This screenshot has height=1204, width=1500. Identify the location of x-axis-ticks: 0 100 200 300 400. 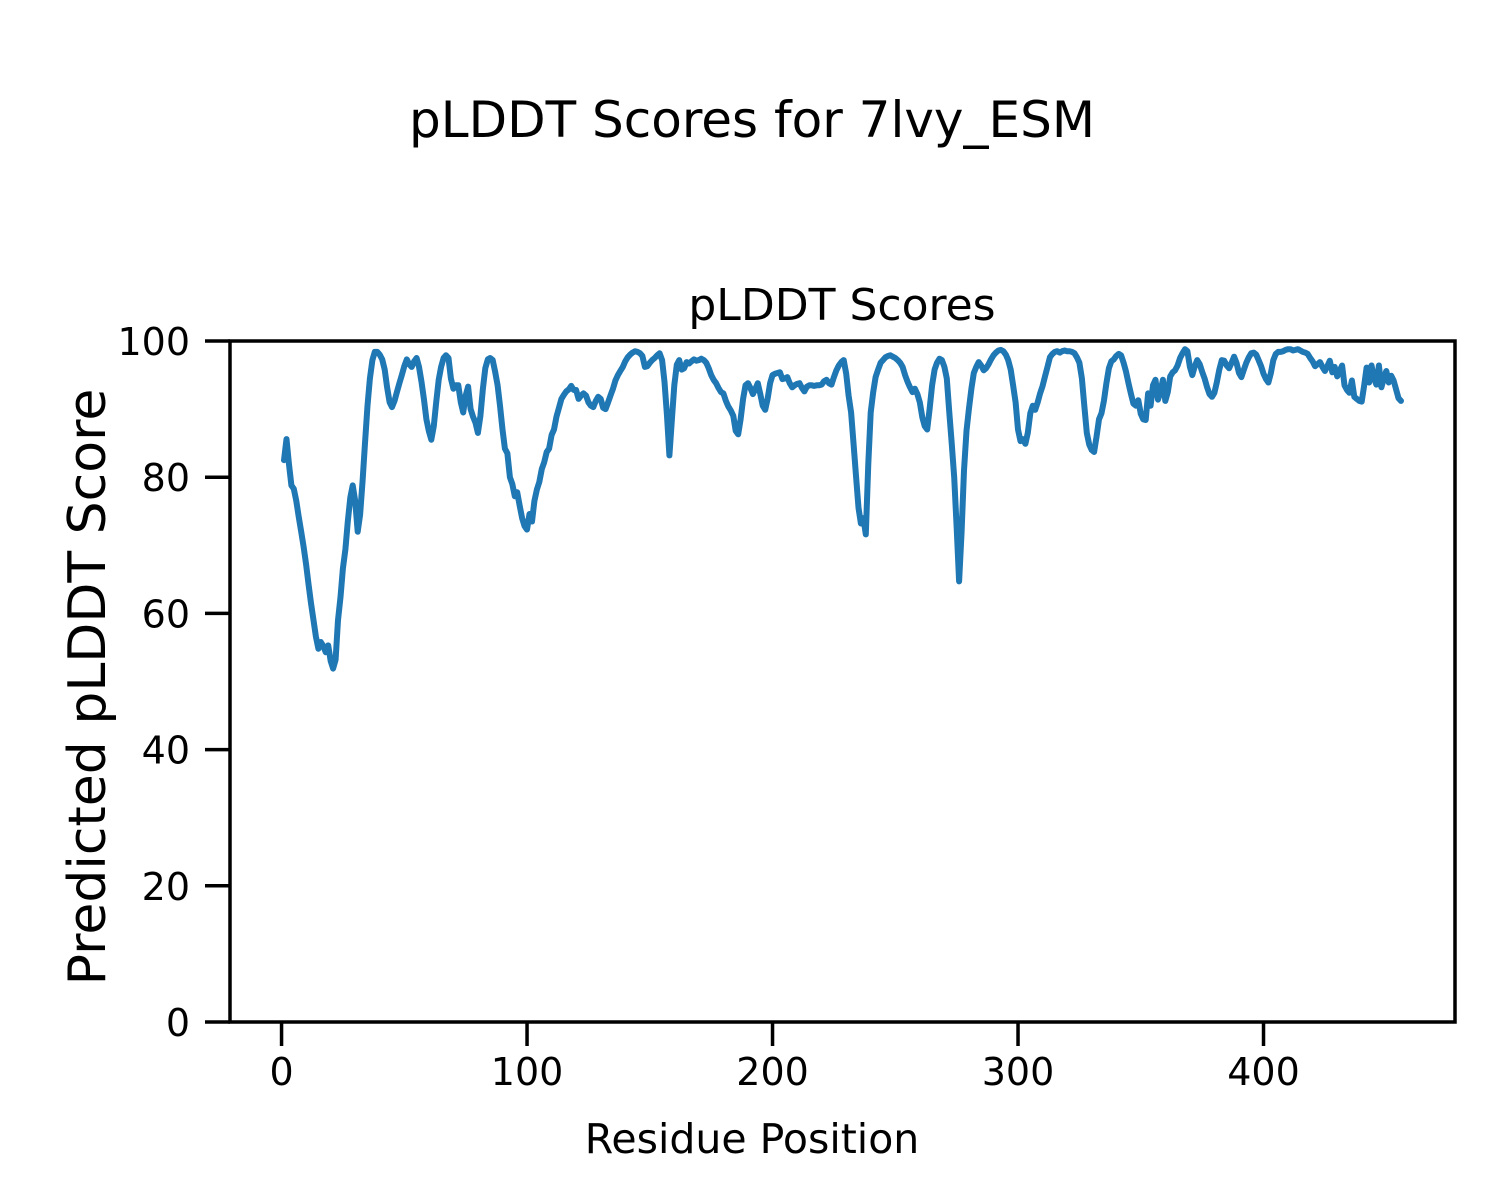
(784, 1058).